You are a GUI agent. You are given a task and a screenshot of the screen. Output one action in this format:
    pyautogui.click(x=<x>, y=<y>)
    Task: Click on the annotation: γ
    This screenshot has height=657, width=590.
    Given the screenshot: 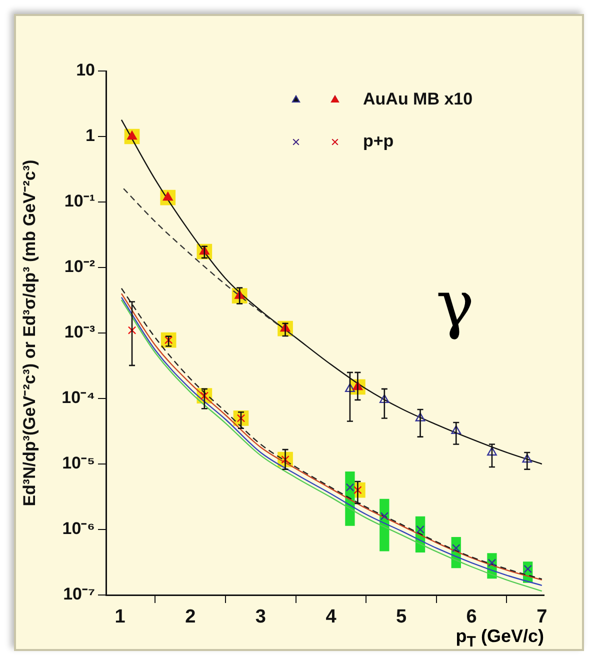 What is the action you would take?
    pyautogui.click(x=455, y=305)
    